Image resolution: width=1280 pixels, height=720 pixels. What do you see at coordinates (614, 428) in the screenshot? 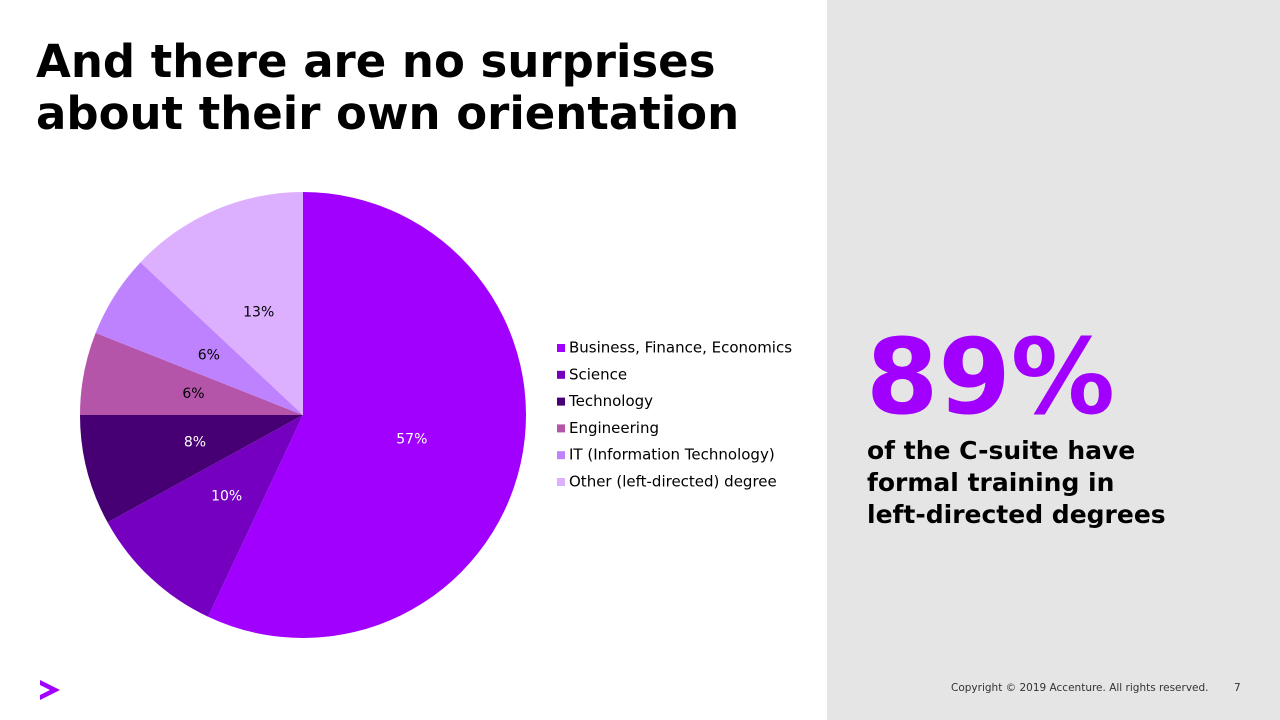
I see `legend-label: Engineering` at bounding box center [614, 428].